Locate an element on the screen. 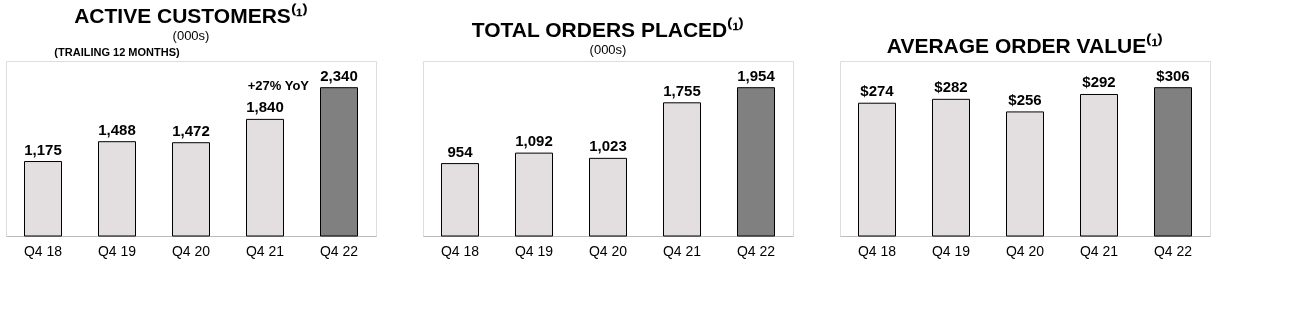  data-label: $292 is located at coordinates (1099, 82).